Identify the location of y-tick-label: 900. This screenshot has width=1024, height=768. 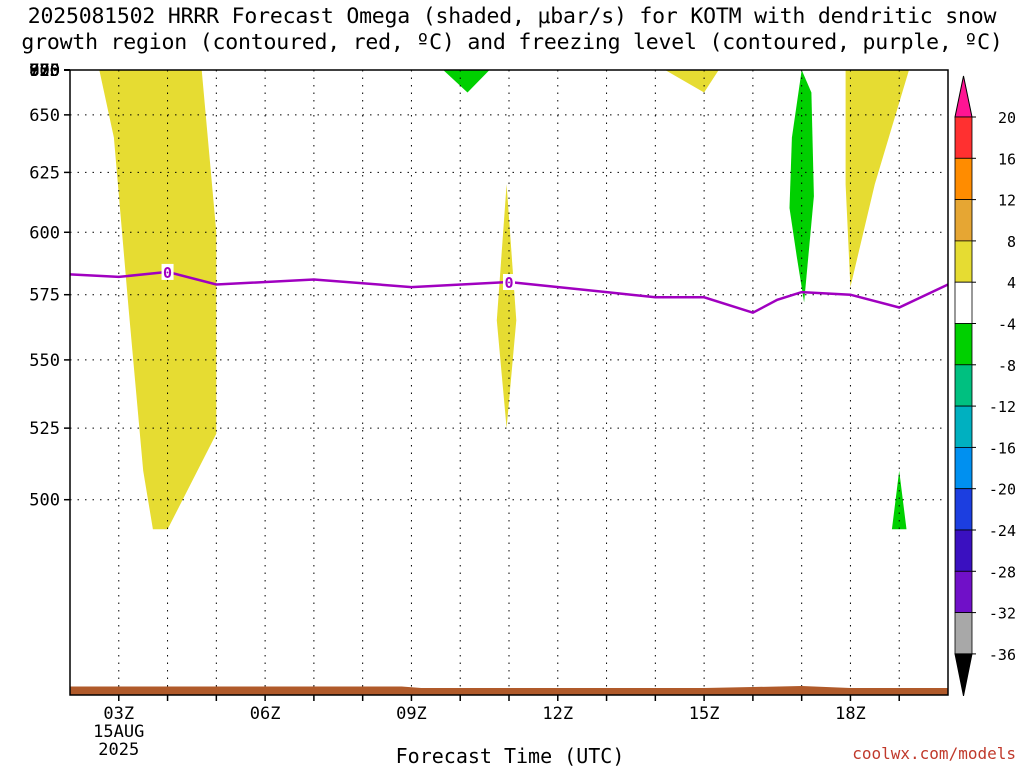
(44, 71).